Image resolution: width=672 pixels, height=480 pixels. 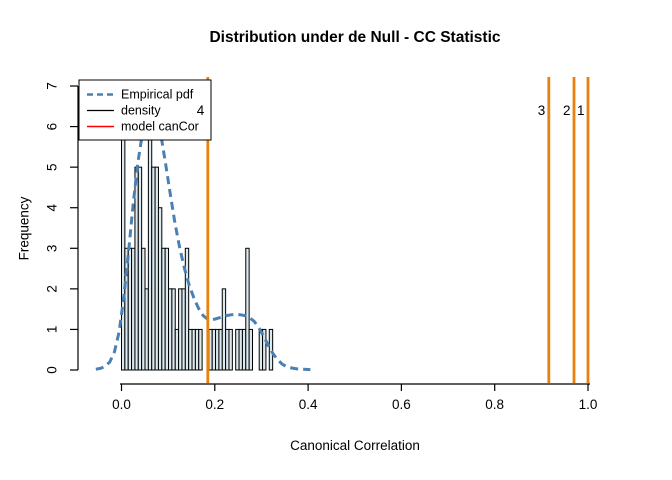 I want to click on y-tick-label: 3, so click(x=51, y=249).